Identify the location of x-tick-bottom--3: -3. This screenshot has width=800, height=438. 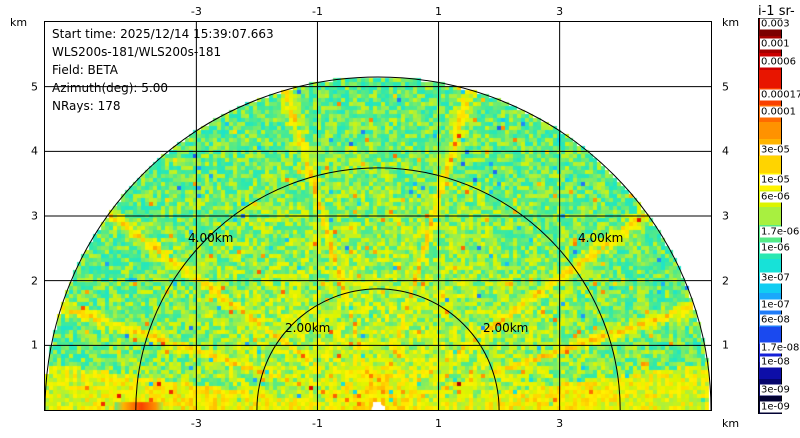
(196, 423).